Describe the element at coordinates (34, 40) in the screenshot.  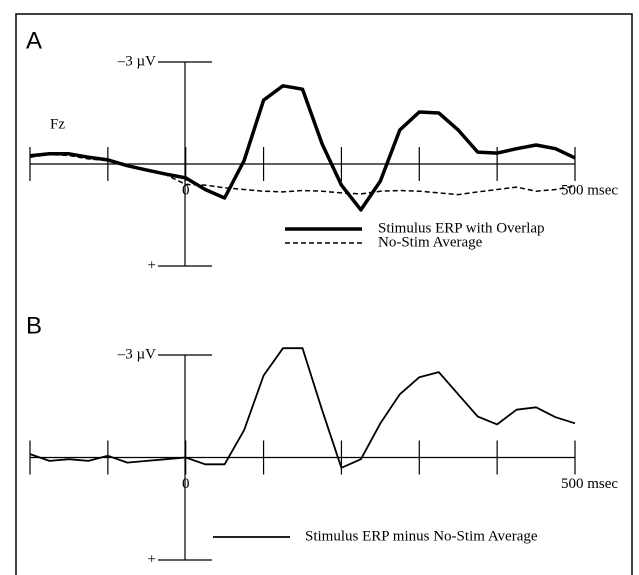
I see `panel-label: A` at that location.